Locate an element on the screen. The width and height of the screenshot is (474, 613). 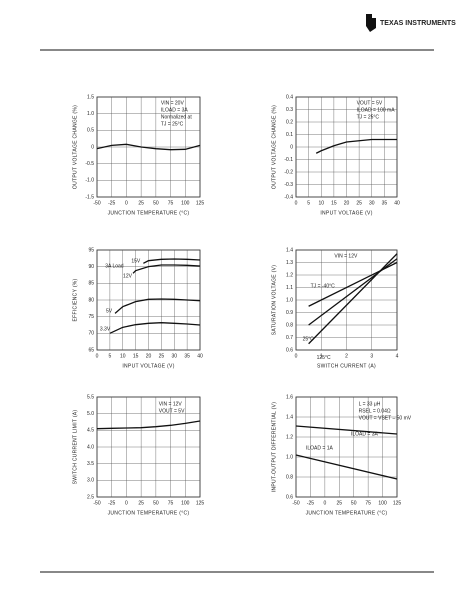
series-label: 3.3V is located at coordinates (105, 330).